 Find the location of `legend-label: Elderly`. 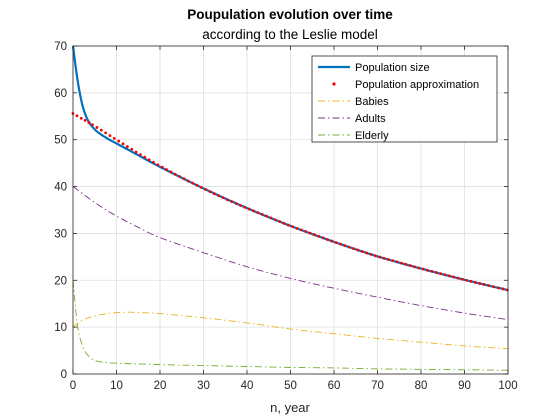

legend-label: Elderly is located at coordinates (372, 136).